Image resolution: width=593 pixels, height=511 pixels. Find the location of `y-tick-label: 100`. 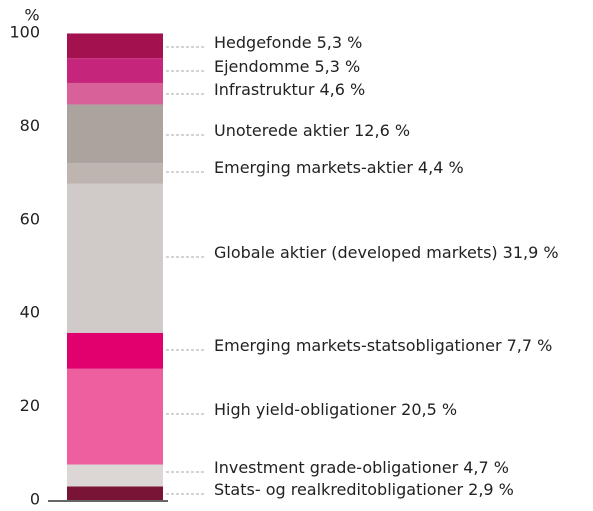

y-tick-label: 100 is located at coordinates (24, 32).